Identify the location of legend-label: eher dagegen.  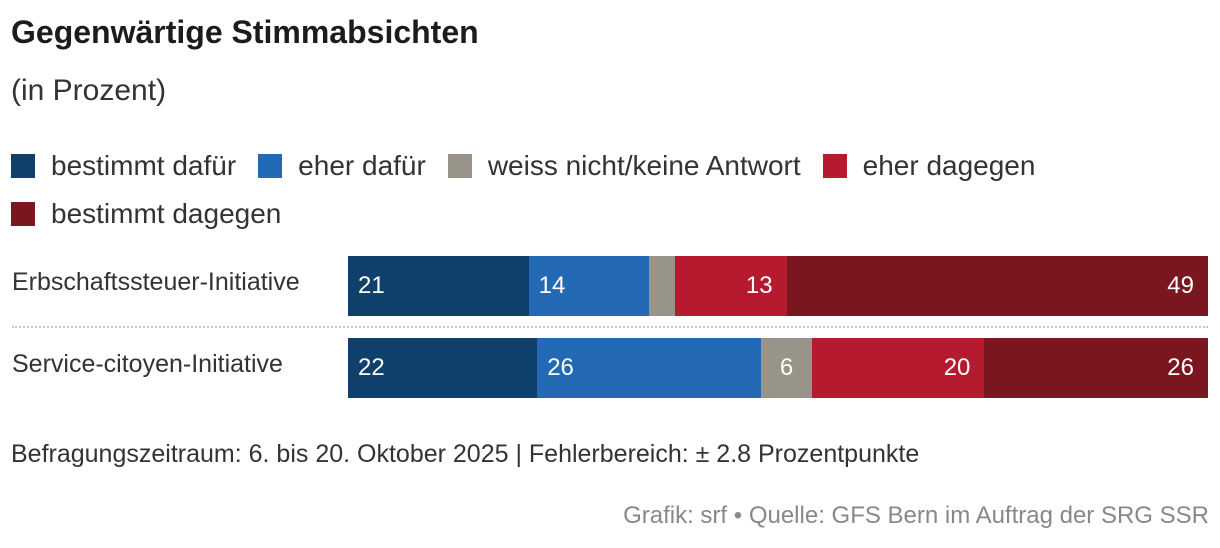
(949, 165).